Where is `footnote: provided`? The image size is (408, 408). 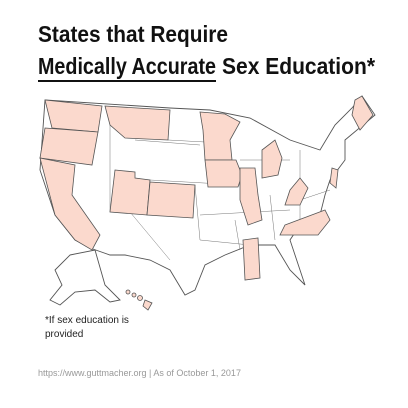 footnote: provided is located at coordinates (64, 334).